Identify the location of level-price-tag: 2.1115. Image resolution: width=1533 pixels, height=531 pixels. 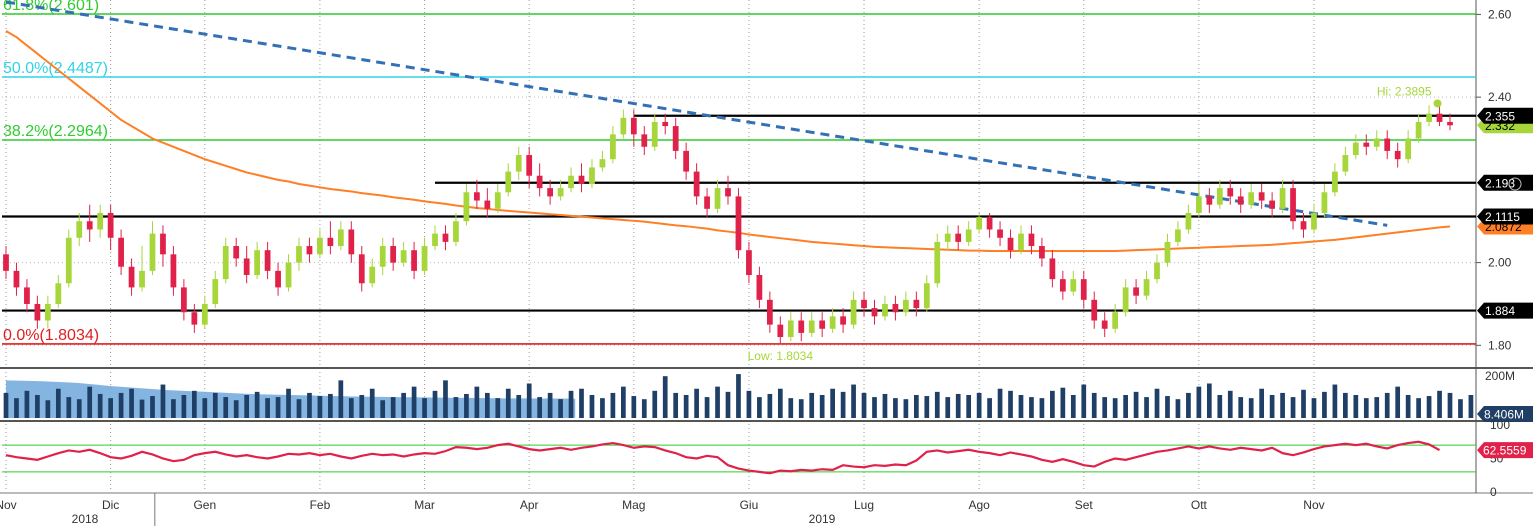
(1505, 216).